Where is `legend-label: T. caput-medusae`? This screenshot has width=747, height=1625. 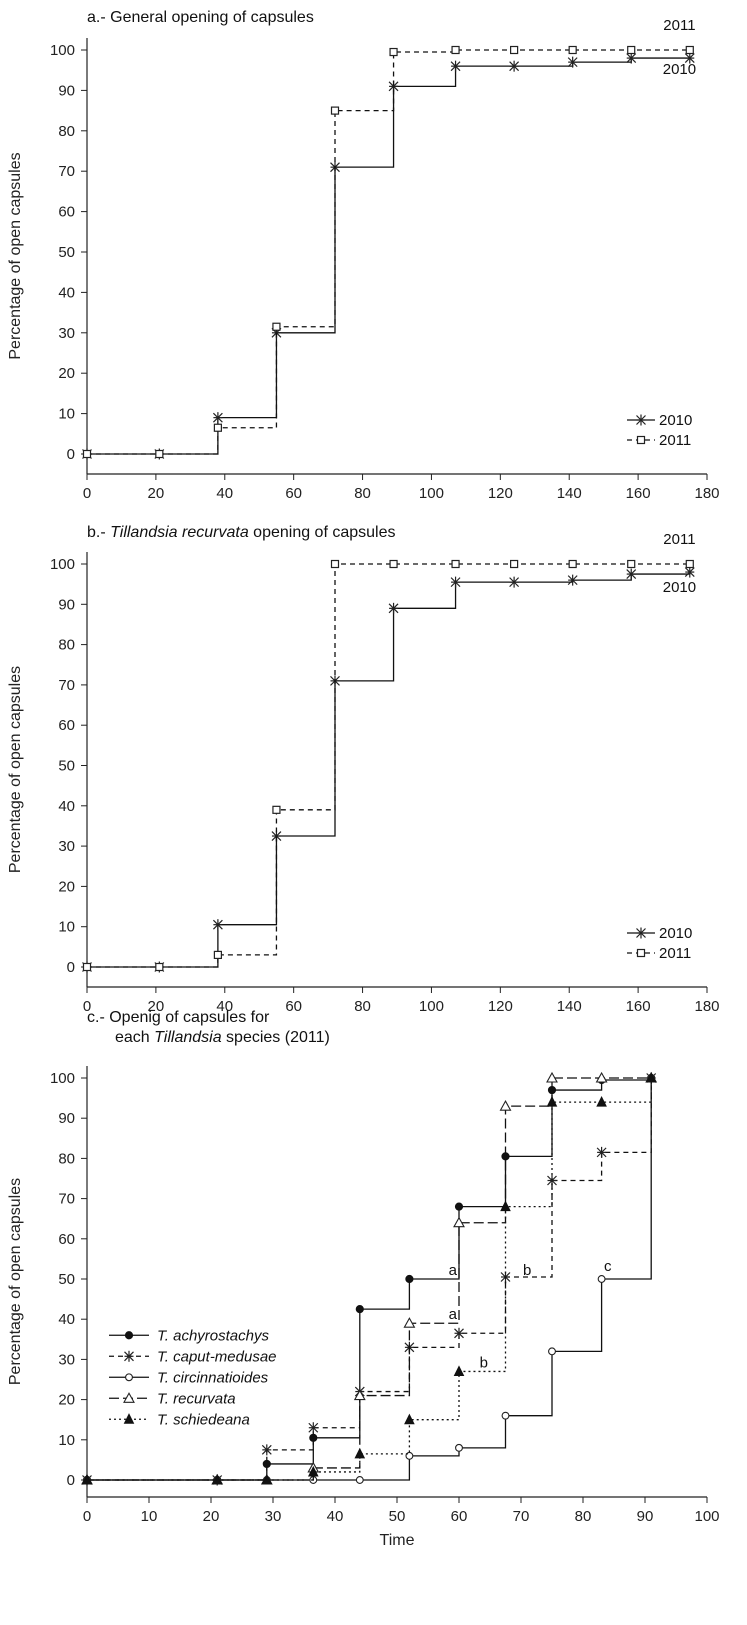
legend-label: T. caput-medusae is located at coordinates (217, 1356).